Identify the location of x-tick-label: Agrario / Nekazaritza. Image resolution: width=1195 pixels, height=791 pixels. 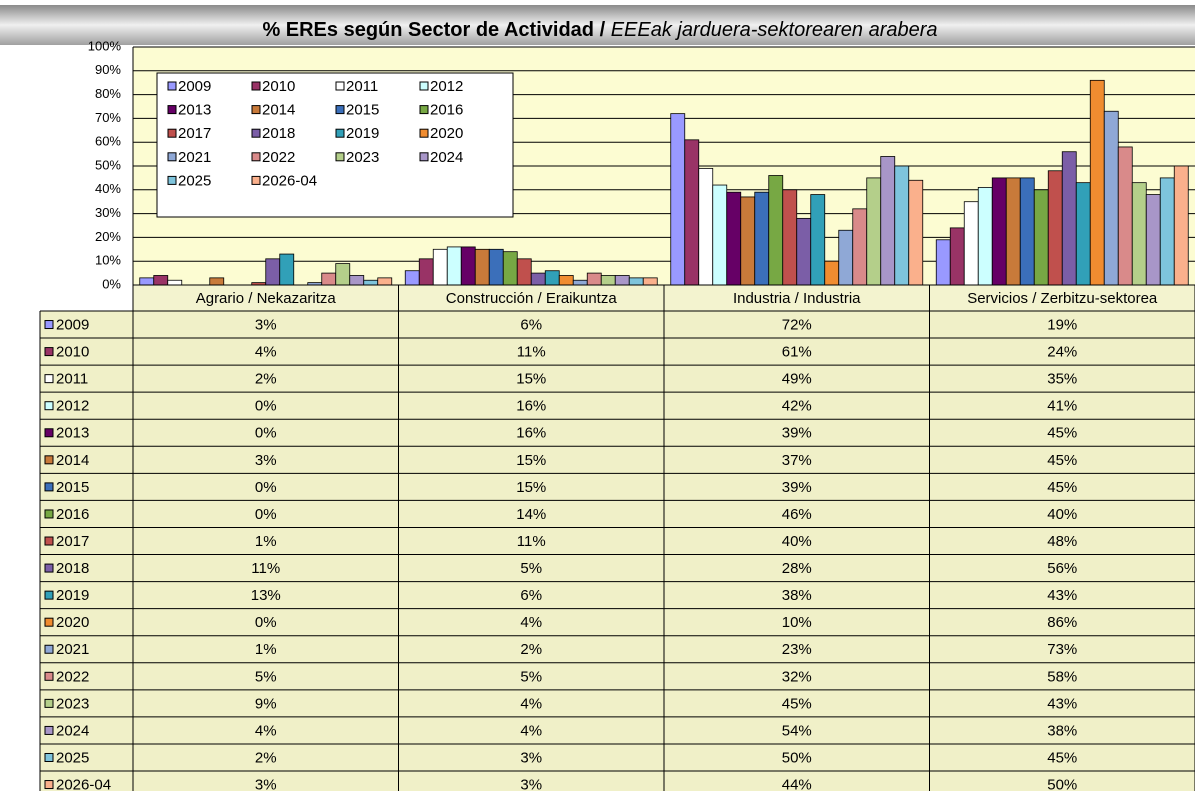
(266, 298).